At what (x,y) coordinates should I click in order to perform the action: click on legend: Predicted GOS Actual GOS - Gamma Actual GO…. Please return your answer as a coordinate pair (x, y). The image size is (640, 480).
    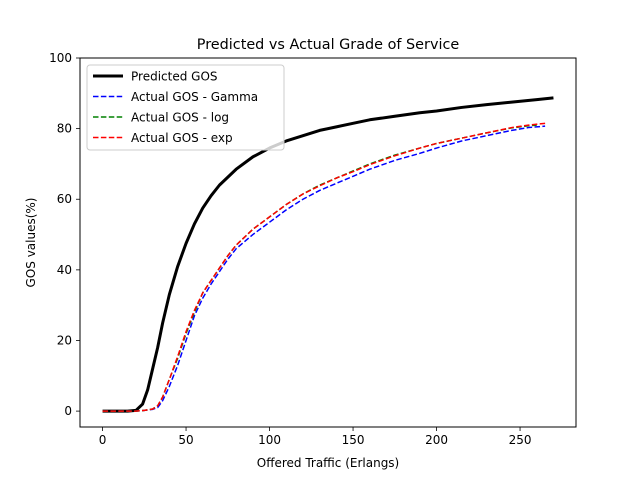
    Looking at the image, I should click on (185, 107).